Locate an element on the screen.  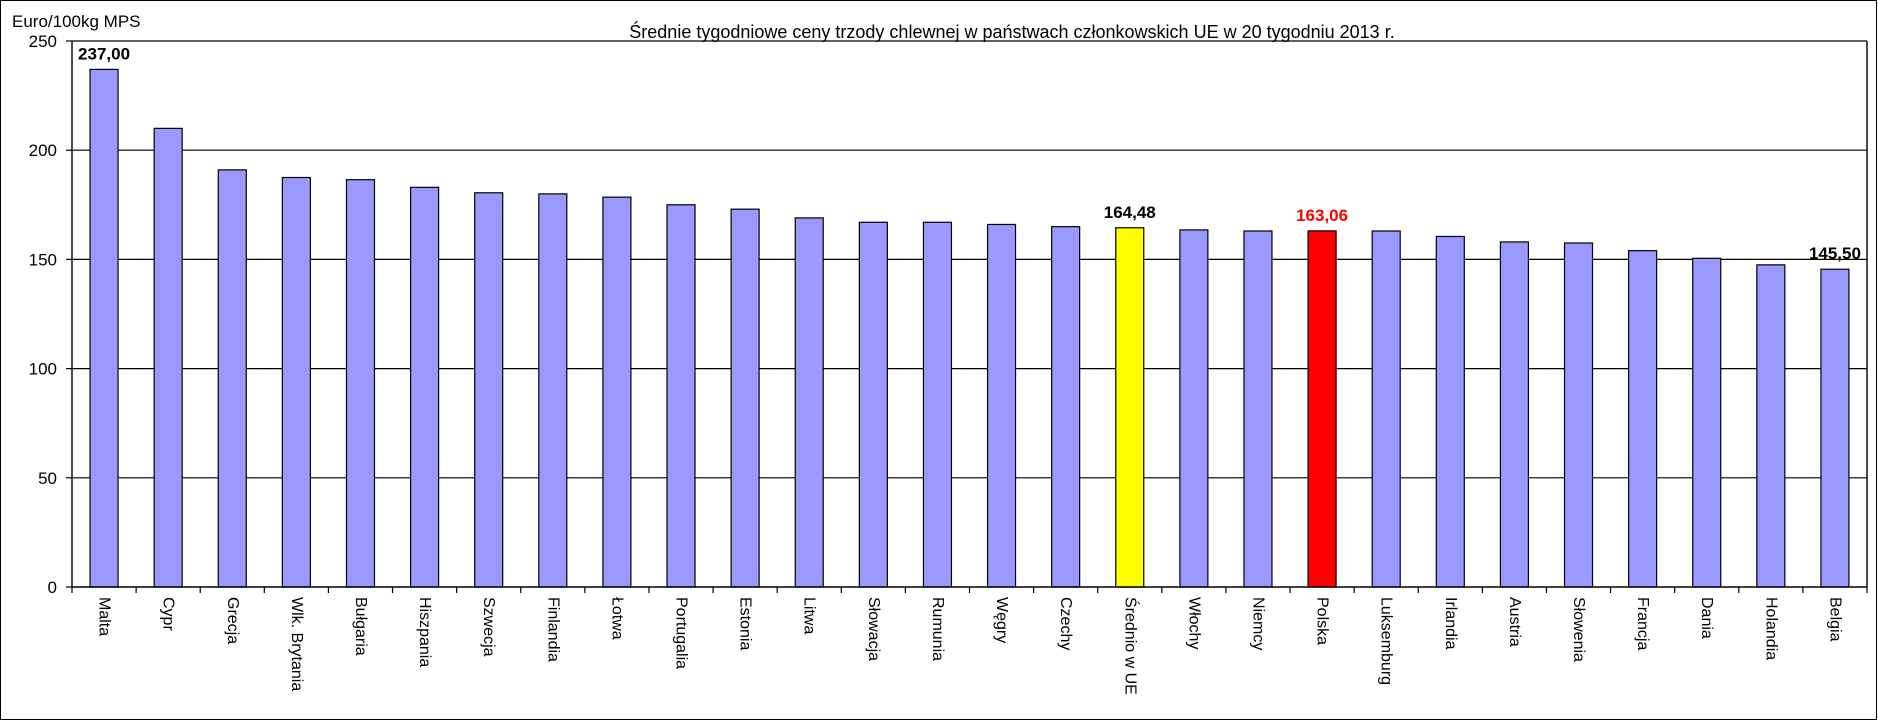
x-tick-label: Słowacja is located at coordinates (873, 629).